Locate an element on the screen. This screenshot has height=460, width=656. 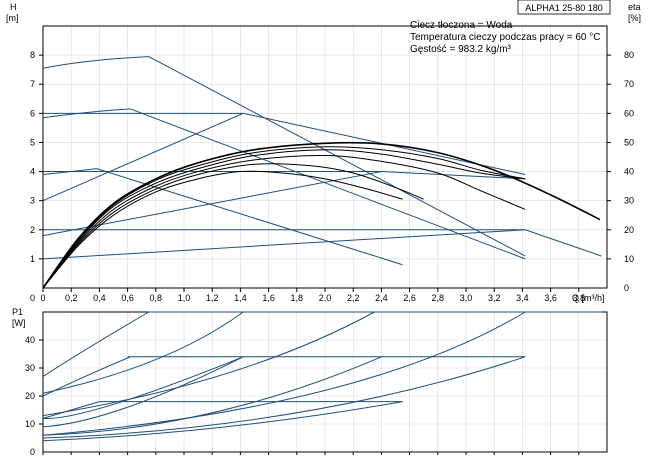
x-tick-label: 2,6 is located at coordinates (409, 298).